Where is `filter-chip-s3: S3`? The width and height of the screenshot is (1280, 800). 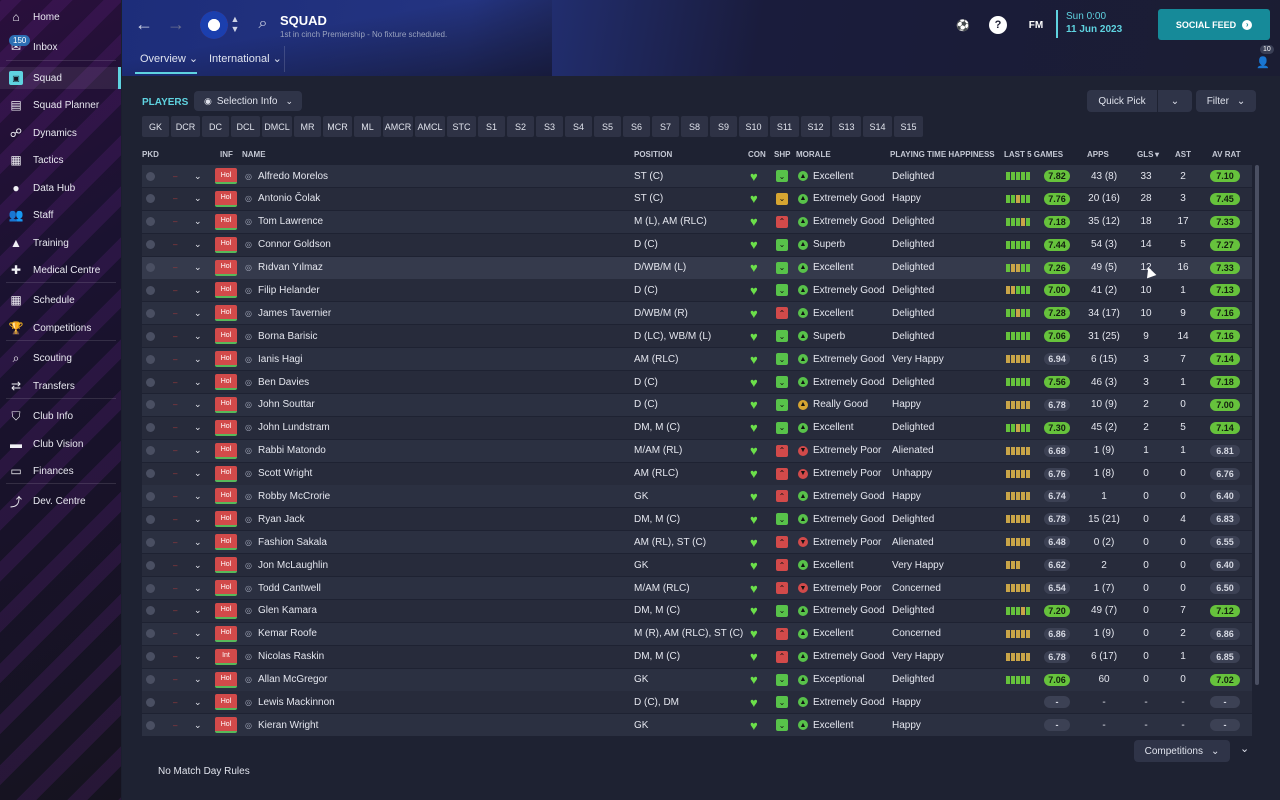
filter-chip-s3: S3 is located at coordinates (549, 126).